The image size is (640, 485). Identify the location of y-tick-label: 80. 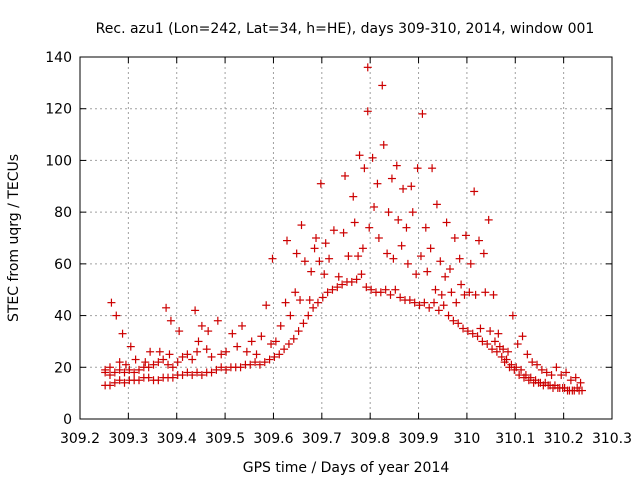
(63, 213).